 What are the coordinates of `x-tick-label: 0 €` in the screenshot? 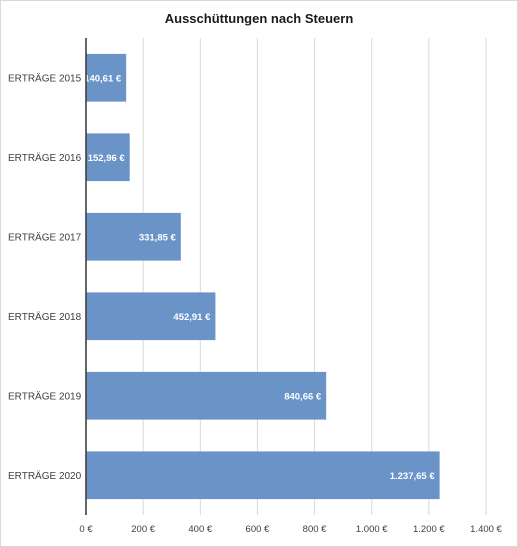 It's located at (86, 529).